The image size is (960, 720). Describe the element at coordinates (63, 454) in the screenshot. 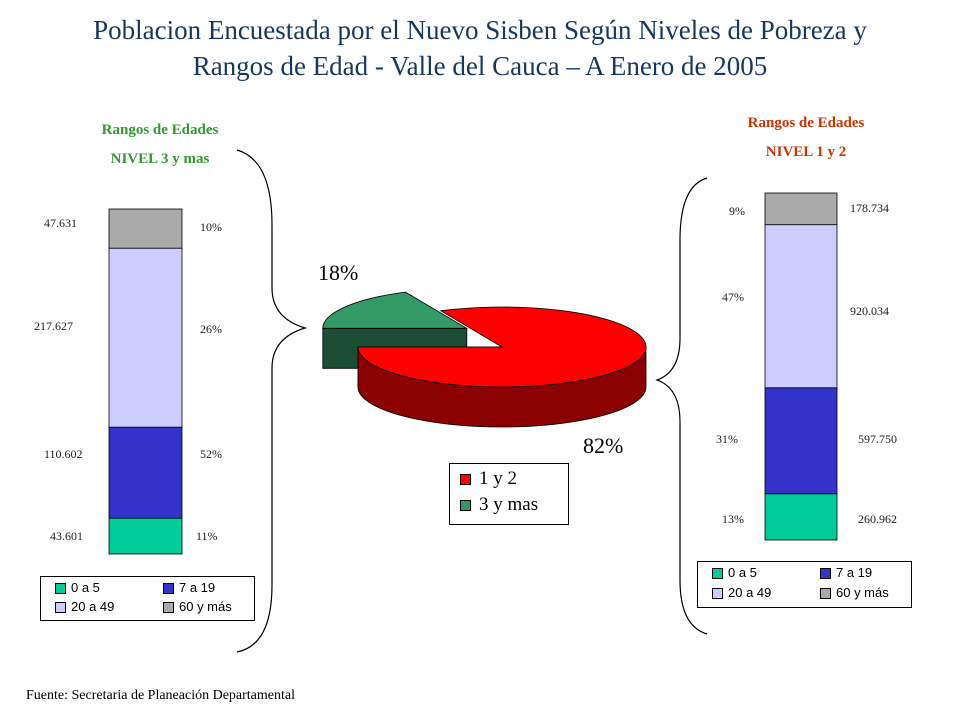

I see `left-value-7-19: 110.602` at that location.